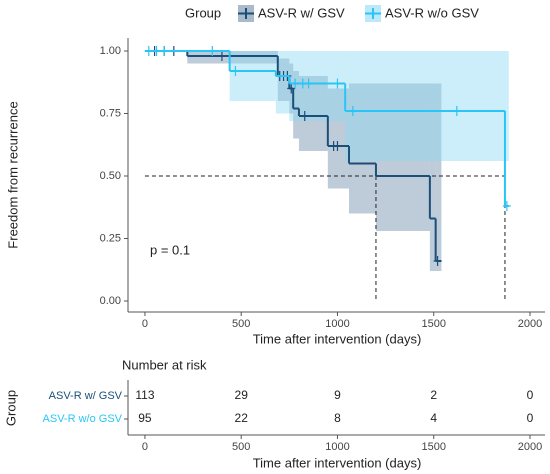 This screenshot has width=550, height=474. What do you see at coordinates (242, 395) in the screenshot?
I see `risk-count: 29` at bounding box center [242, 395].